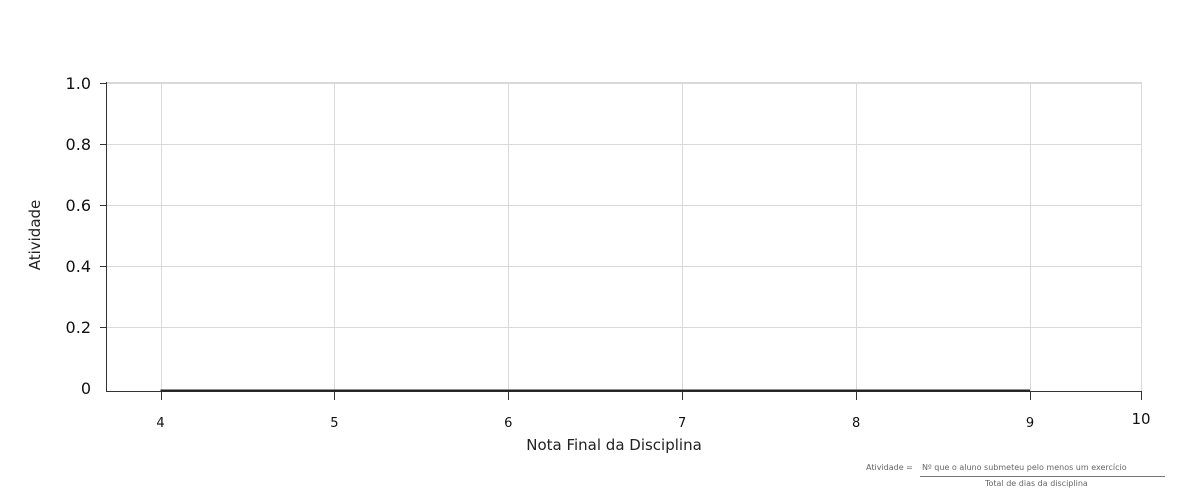  I want to click on y-tick-label: 0.6, so click(78, 205).